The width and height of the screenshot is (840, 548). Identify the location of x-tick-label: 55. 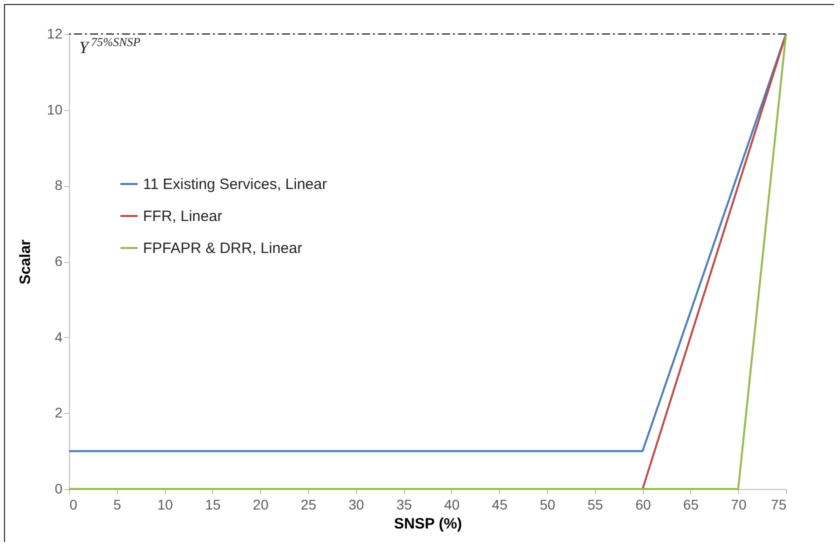
(596, 504).